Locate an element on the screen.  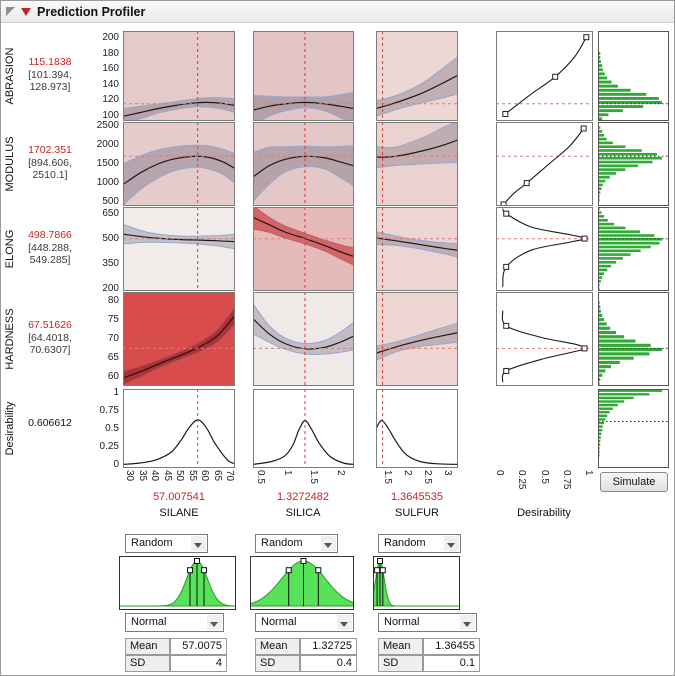
response-value-block-abrasion: 115.1838 [101.394, 128.973] is located at coordinates (50, 75).